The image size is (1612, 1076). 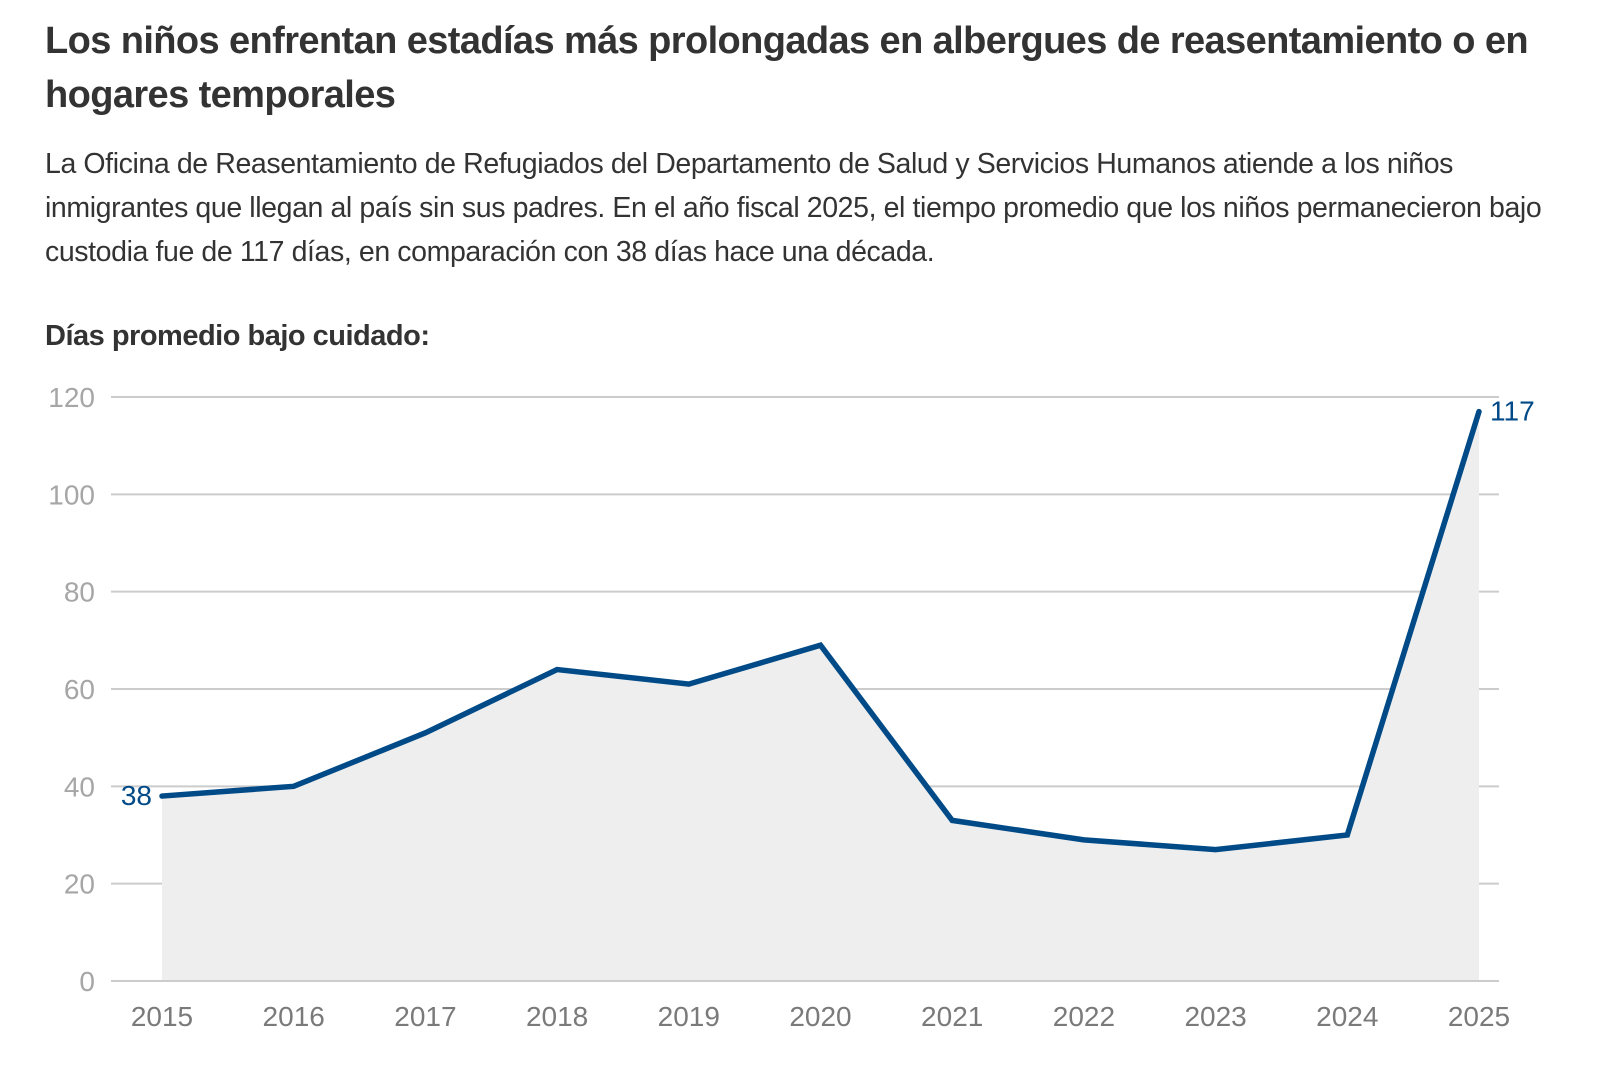 What do you see at coordinates (557, 1016) in the screenshot?
I see `x-tick-label: 2018` at bounding box center [557, 1016].